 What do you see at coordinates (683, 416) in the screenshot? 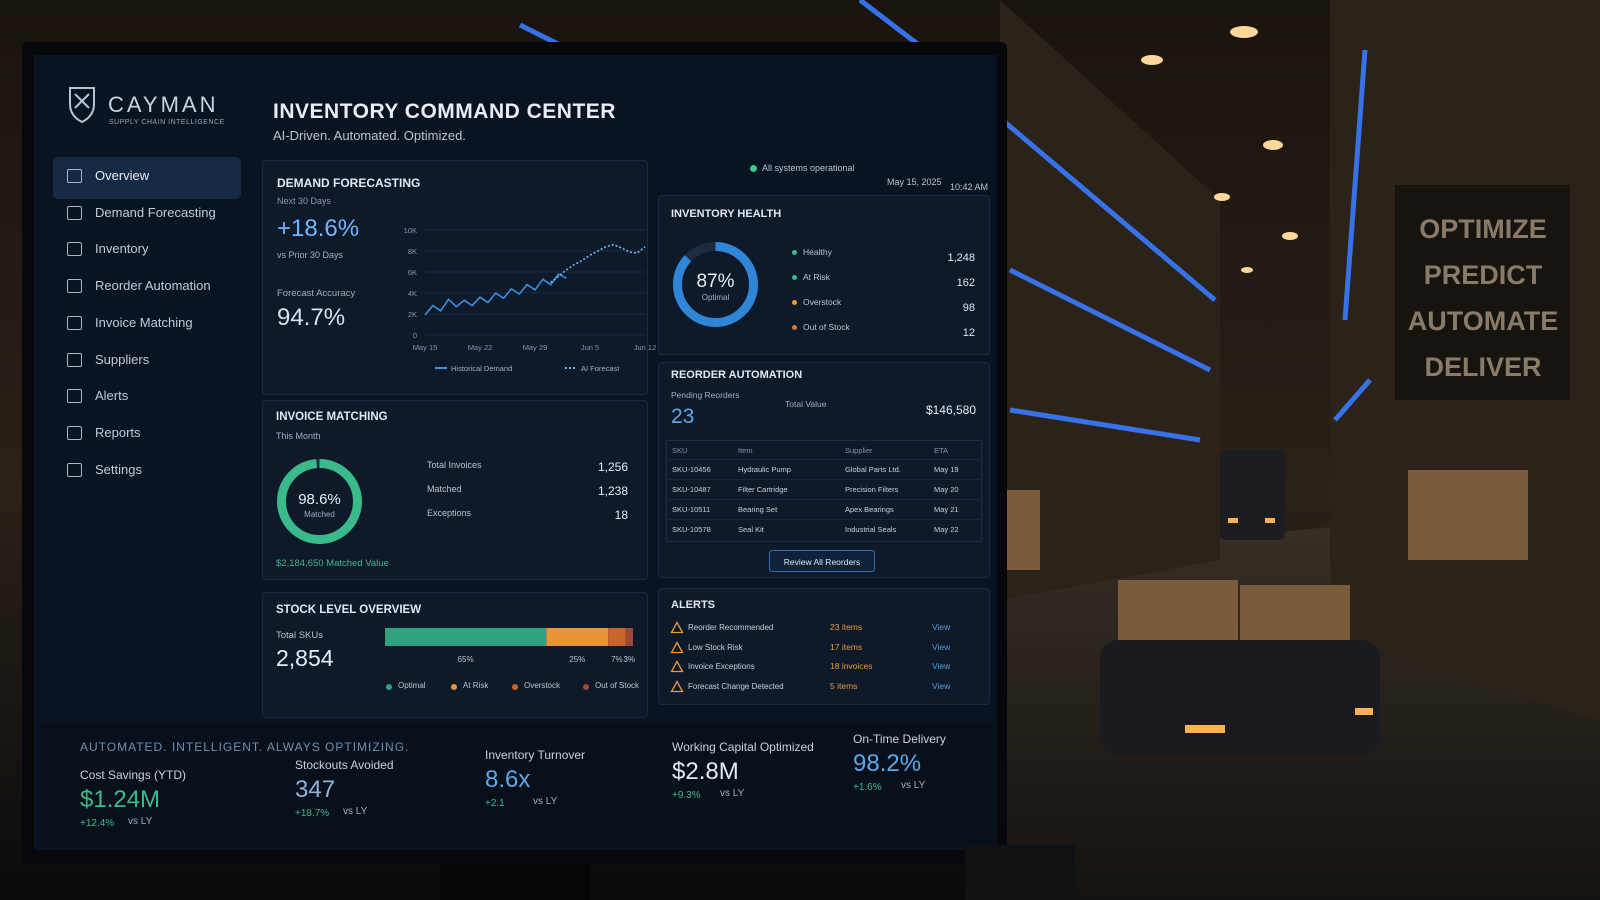
I see `pending-value: 23` at bounding box center [683, 416].